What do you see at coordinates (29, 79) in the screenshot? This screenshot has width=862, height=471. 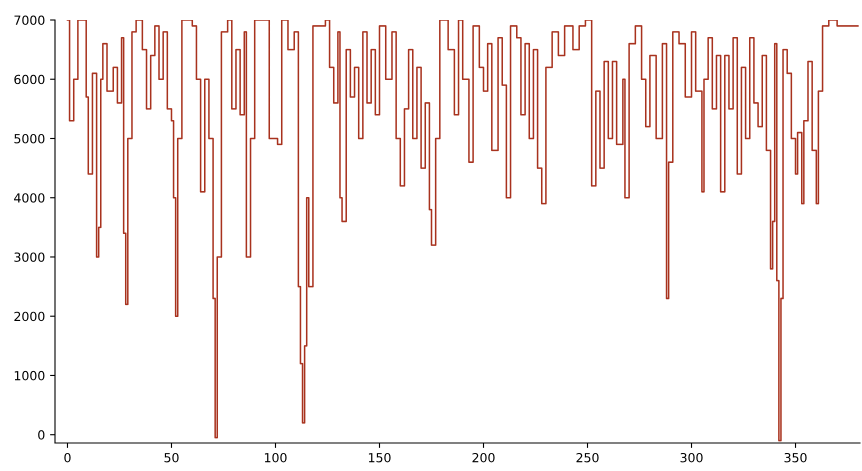 I see `y-tick-label: 6000` at bounding box center [29, 79].